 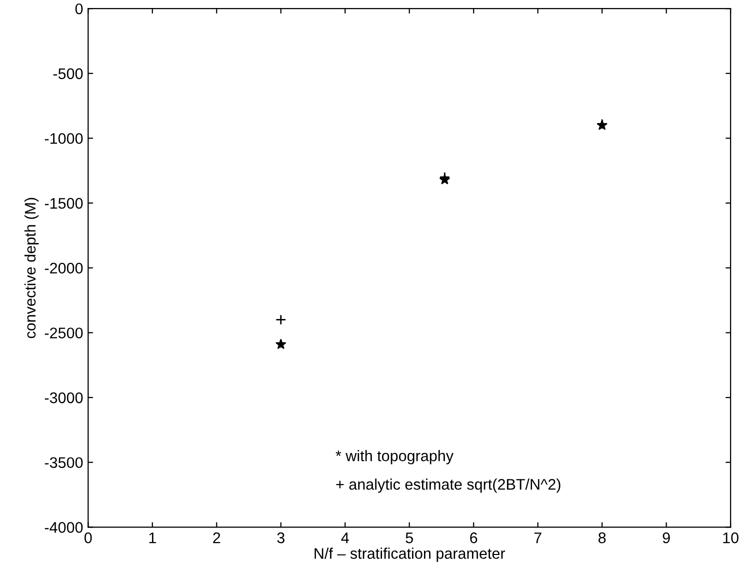 What do you see at coordinates (666, 538) in the screenshot?
I see `x-tick-label: 9` at bounding box center [666, 538].